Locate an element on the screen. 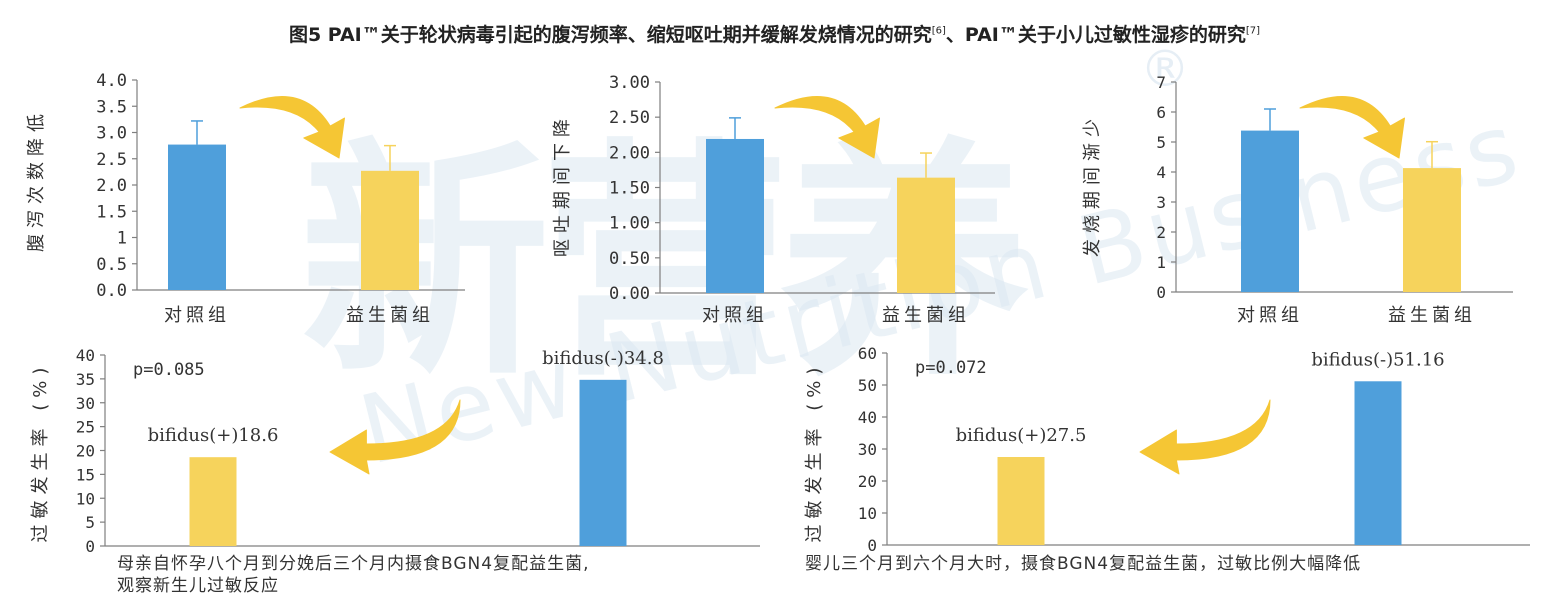 The height and width of the screenshot is (601, 1549). y-tick-label: 3 is located at coordinates (1161, 202).